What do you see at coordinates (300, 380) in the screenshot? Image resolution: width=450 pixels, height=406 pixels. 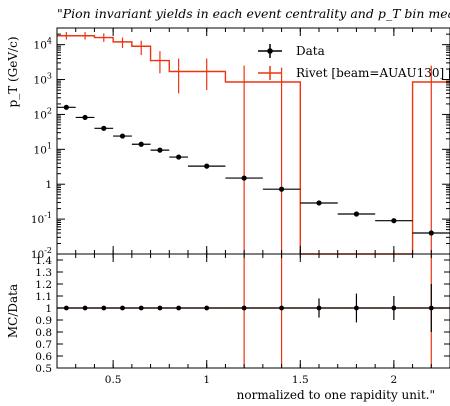 I see `x-tick-label: 1.5` at bounding box center [300, 380].